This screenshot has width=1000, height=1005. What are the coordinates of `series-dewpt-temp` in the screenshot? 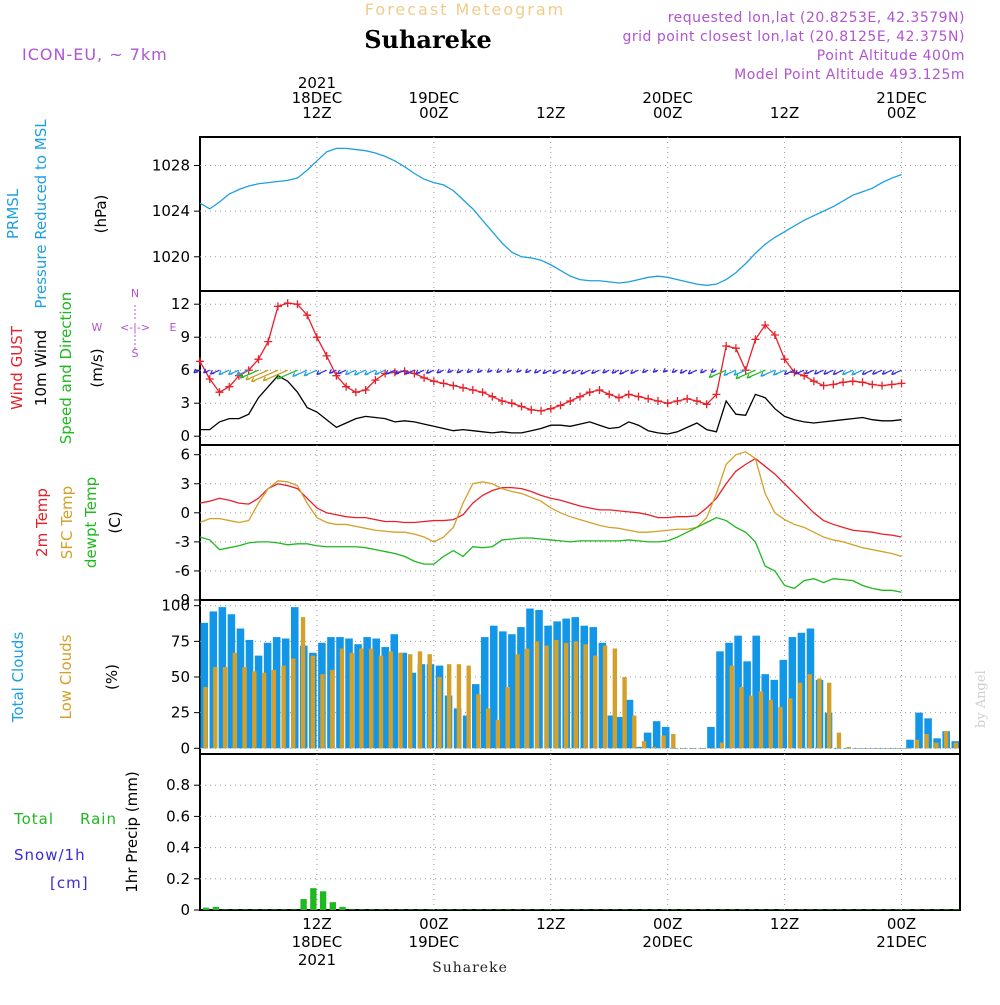 It's located at (550, 554).